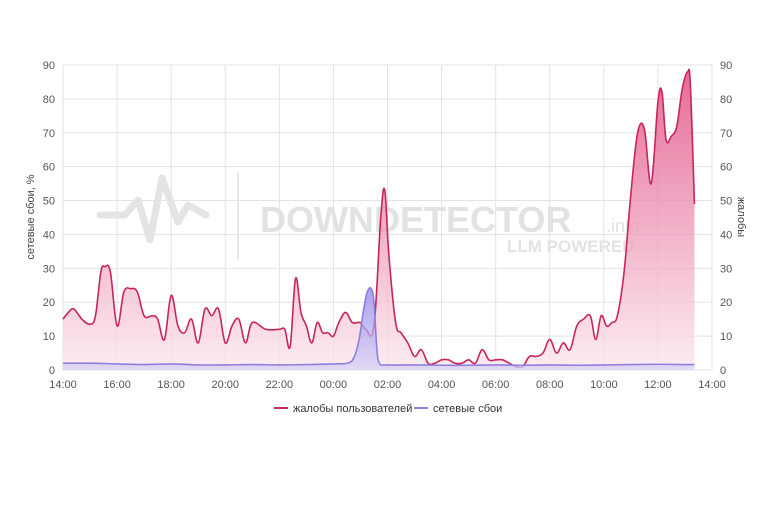 Image resolution: width=767 pixels, height=511 pixels. What do you see at coordinates (49, 202) in the screenshot?
I see `y-tick-label-left: 50` at bounding box center [49, 202].